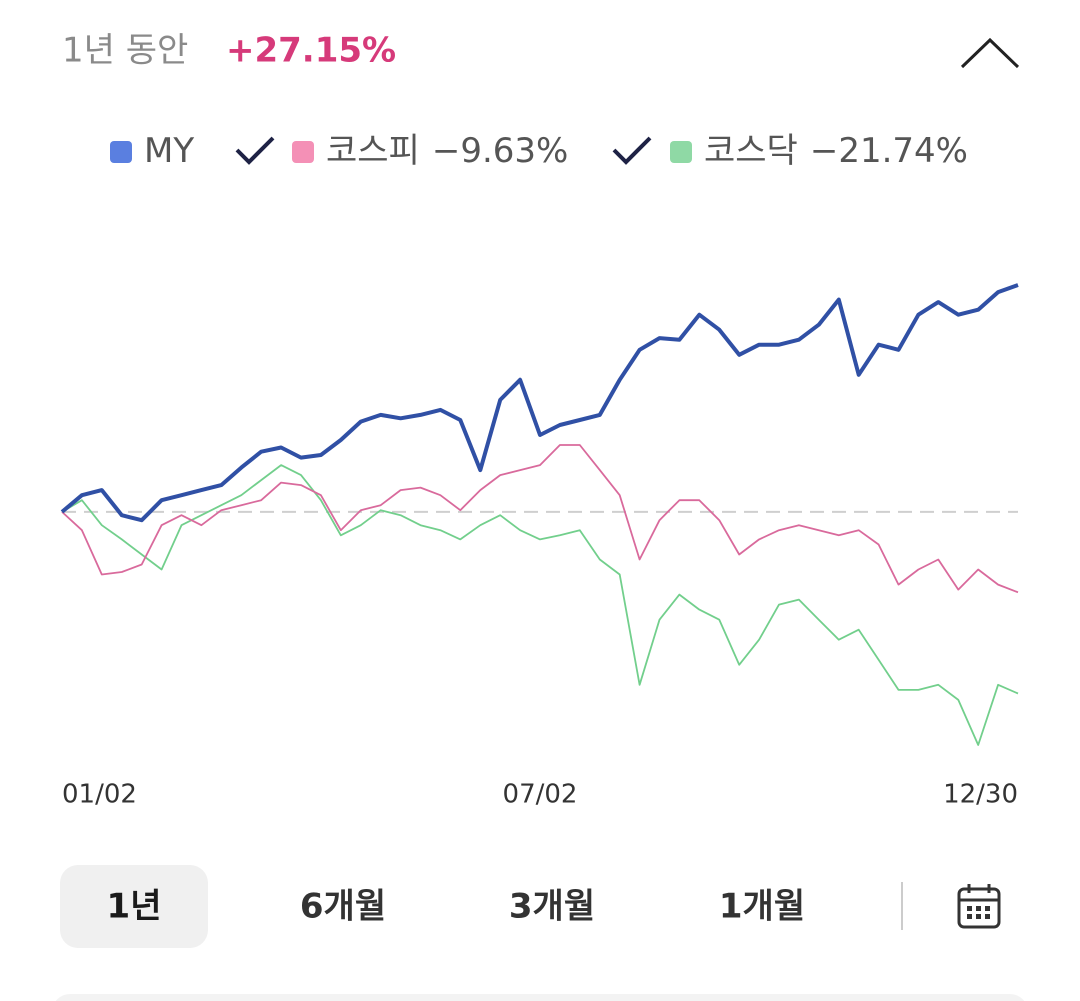 Image resolution: width=1080 pixels, height=1001 pixels. What do you see at coordinates (762, 907) in the screenshot?
I see `period-button: 1개월` at bounding box center [762, 907].